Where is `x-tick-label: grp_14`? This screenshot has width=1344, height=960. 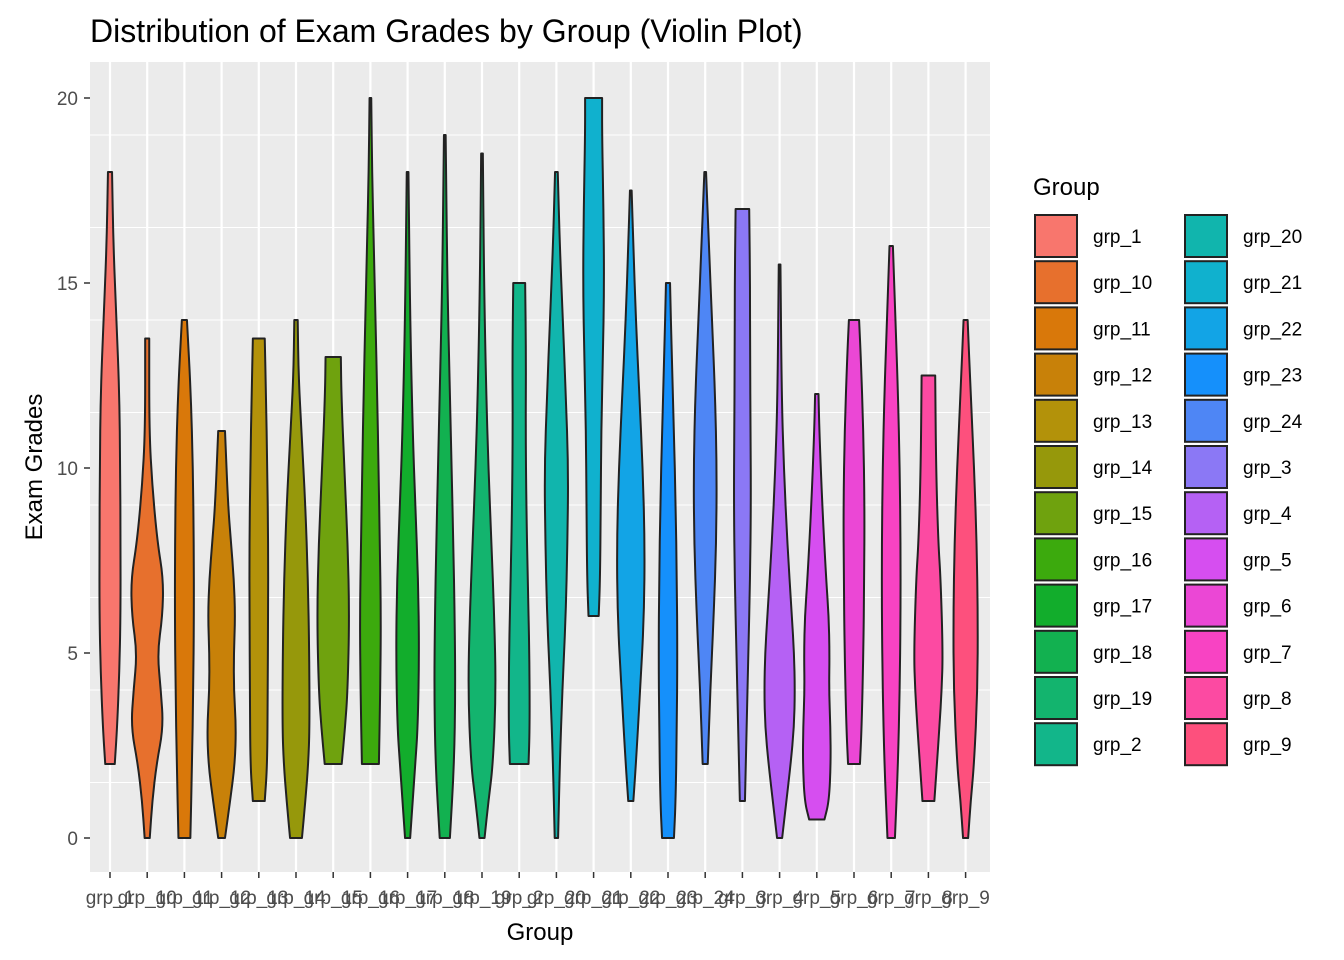
x-tick-label: grp_14 is located at coordinates (296, 898).